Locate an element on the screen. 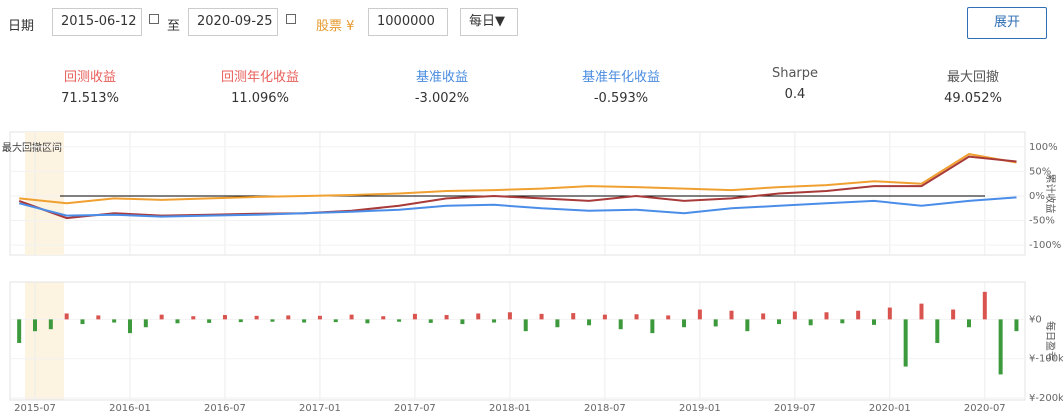 This screenshot has height=415, width=1063. stat-label: 基准年化收益 is located at coordinates (620, 77).